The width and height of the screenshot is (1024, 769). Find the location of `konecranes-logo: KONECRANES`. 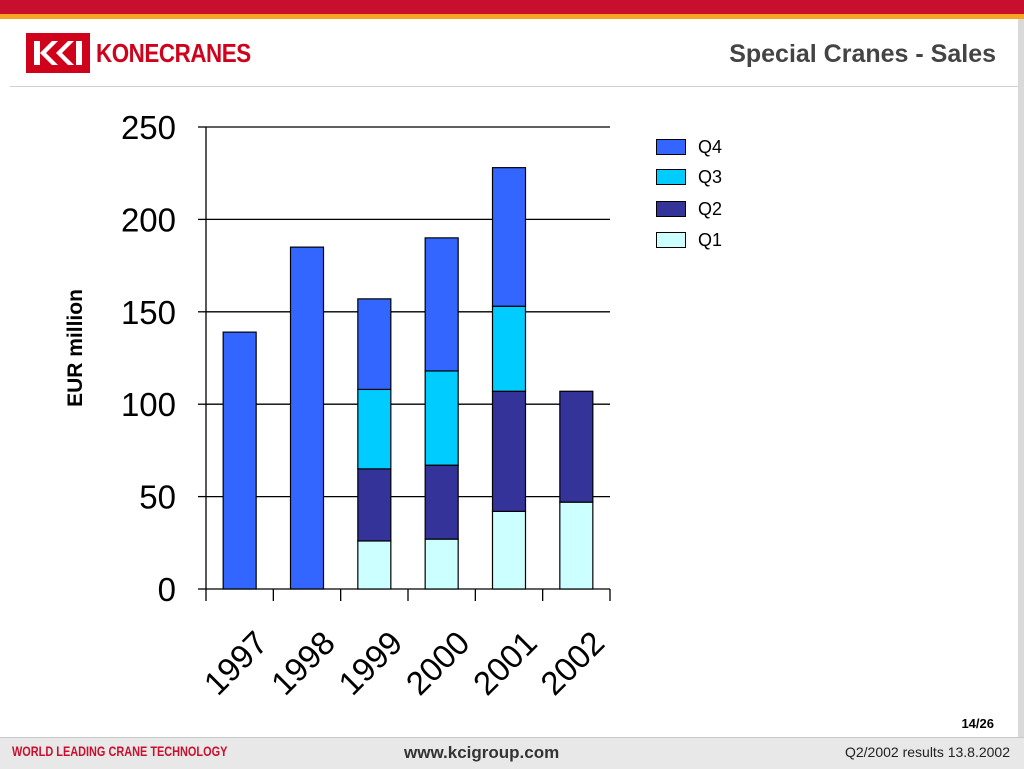

konecranes-logo: KONECRANES is located at coordinates (151, 53).